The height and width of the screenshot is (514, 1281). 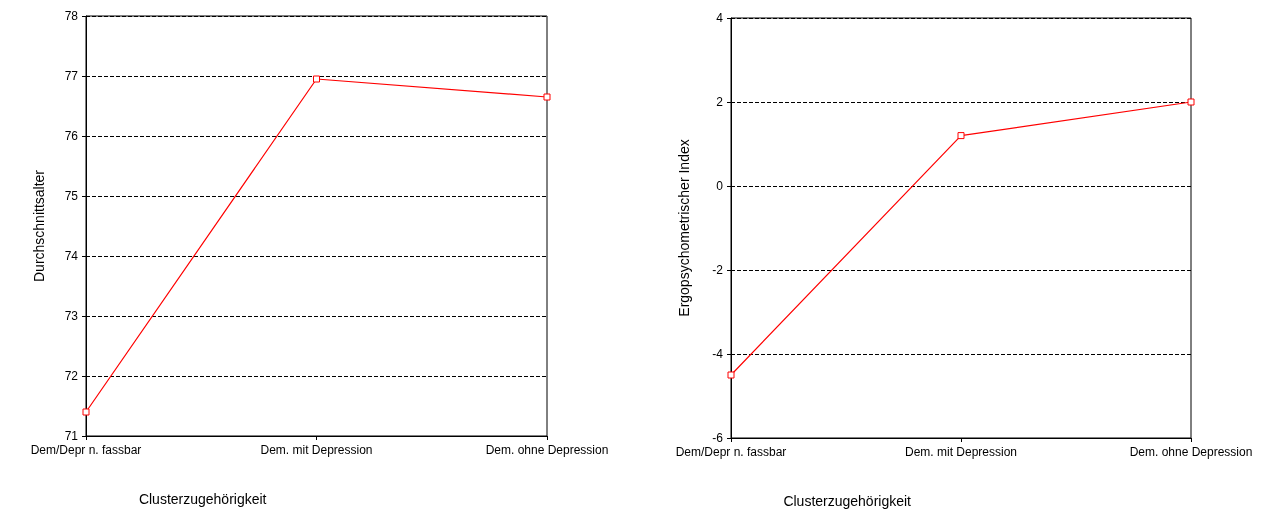 I want to click on y-tick-label: 72, so click(x=71, y=376).